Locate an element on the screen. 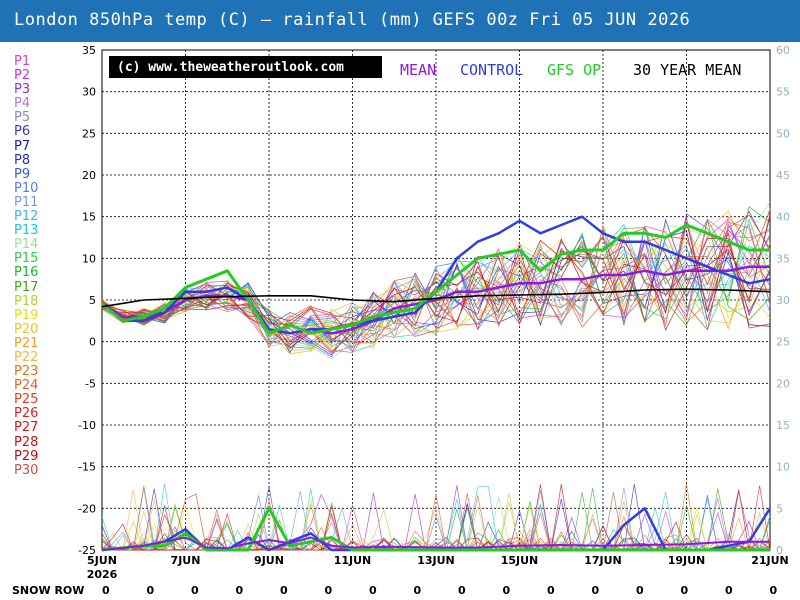 Image resolution: width=800 pixels, height=600 pixels. temp-series-mean is located at coordinates (435, 300).